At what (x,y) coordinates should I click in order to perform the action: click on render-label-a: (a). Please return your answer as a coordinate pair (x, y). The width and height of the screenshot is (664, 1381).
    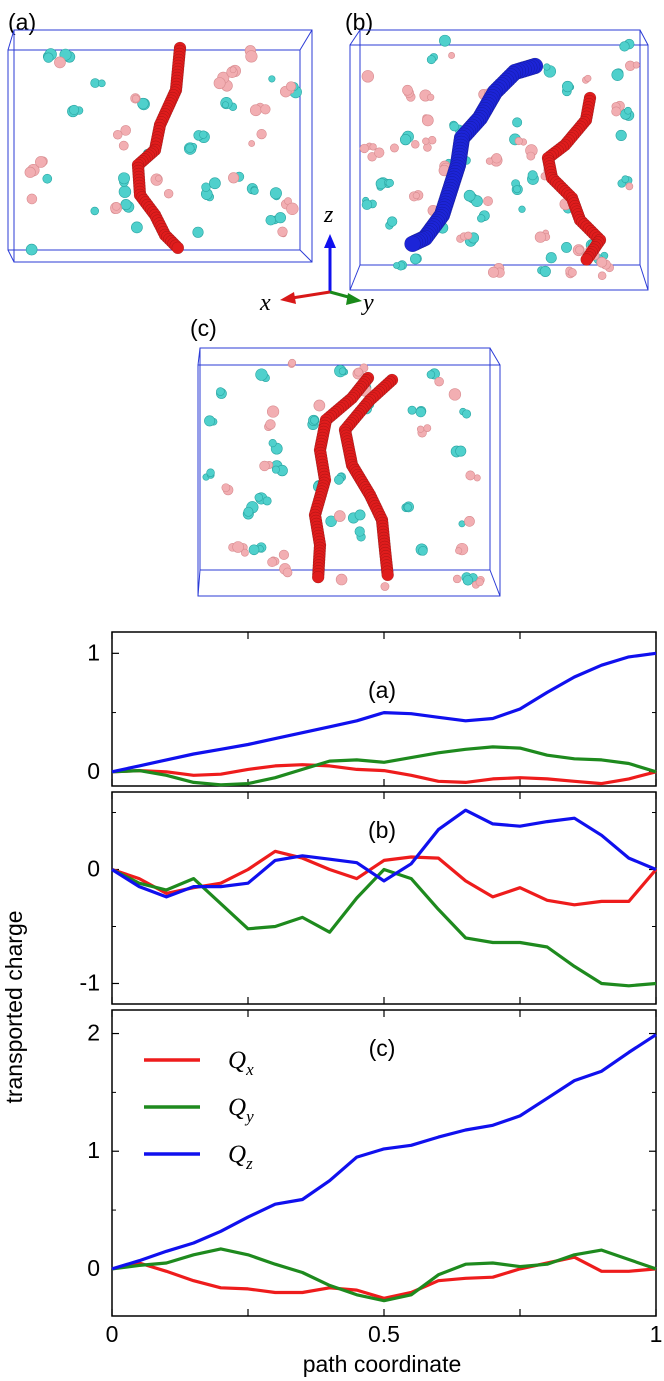
    Looking at the image, I should click on (22, 22).